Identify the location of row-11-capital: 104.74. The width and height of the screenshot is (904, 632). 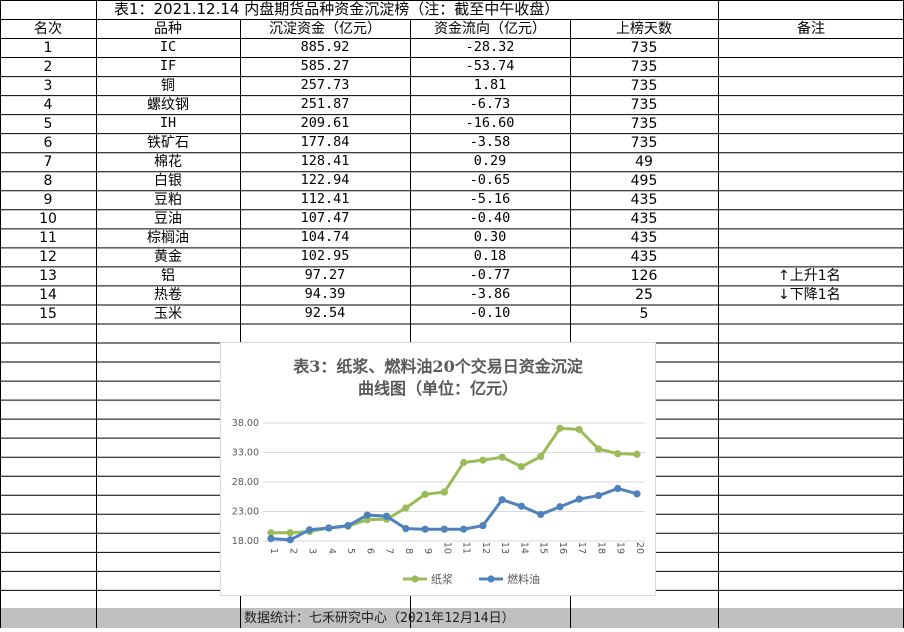
(325, 237).